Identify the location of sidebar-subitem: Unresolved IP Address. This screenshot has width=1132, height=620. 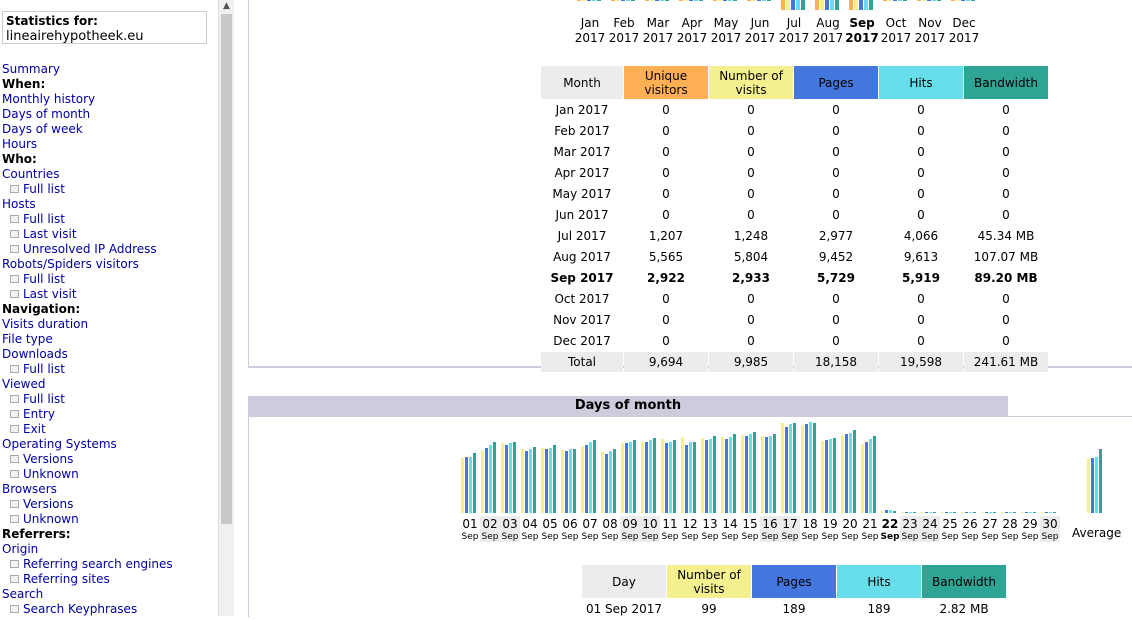
(87, 249).